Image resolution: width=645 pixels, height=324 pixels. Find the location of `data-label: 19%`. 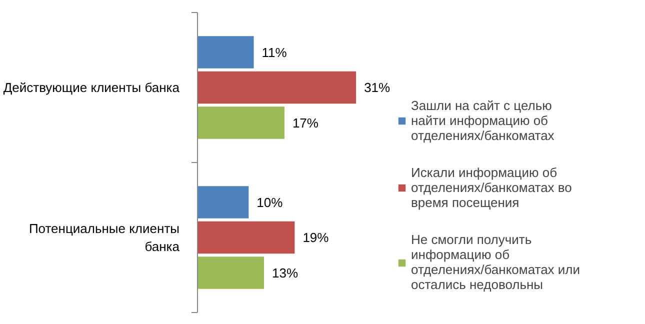

data-label: 19% is located at coordinates (316, 237).